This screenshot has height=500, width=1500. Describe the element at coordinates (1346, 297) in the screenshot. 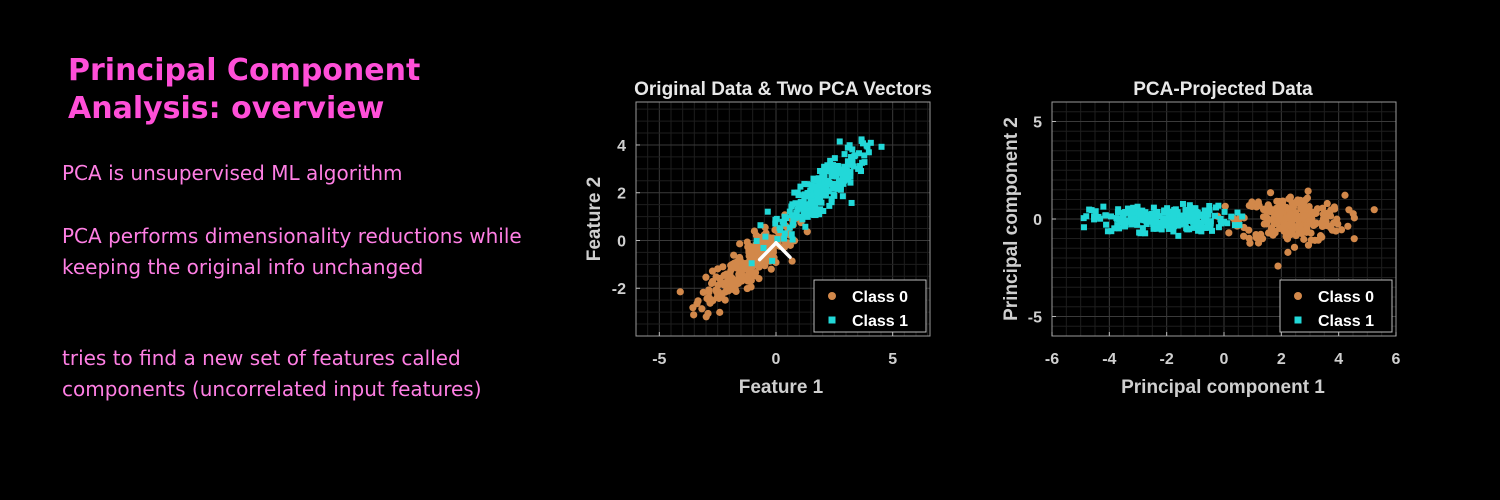

I see `legend-label: Class 0` at that location.